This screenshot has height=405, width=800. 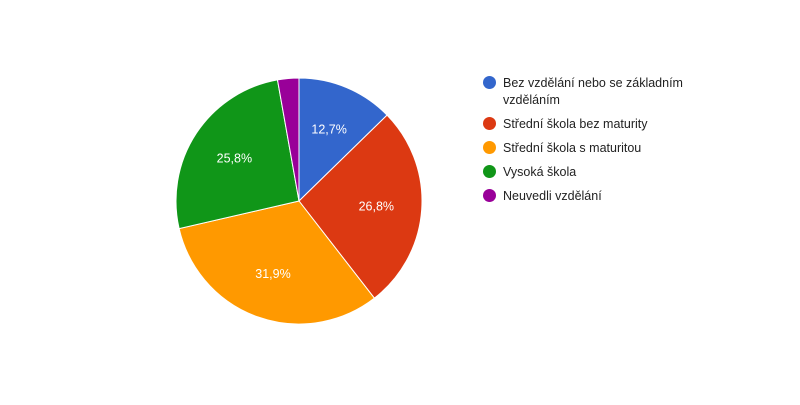 I want to click on legend-item-4: Neuvedli vzdělání, so click(x=588, y=196).